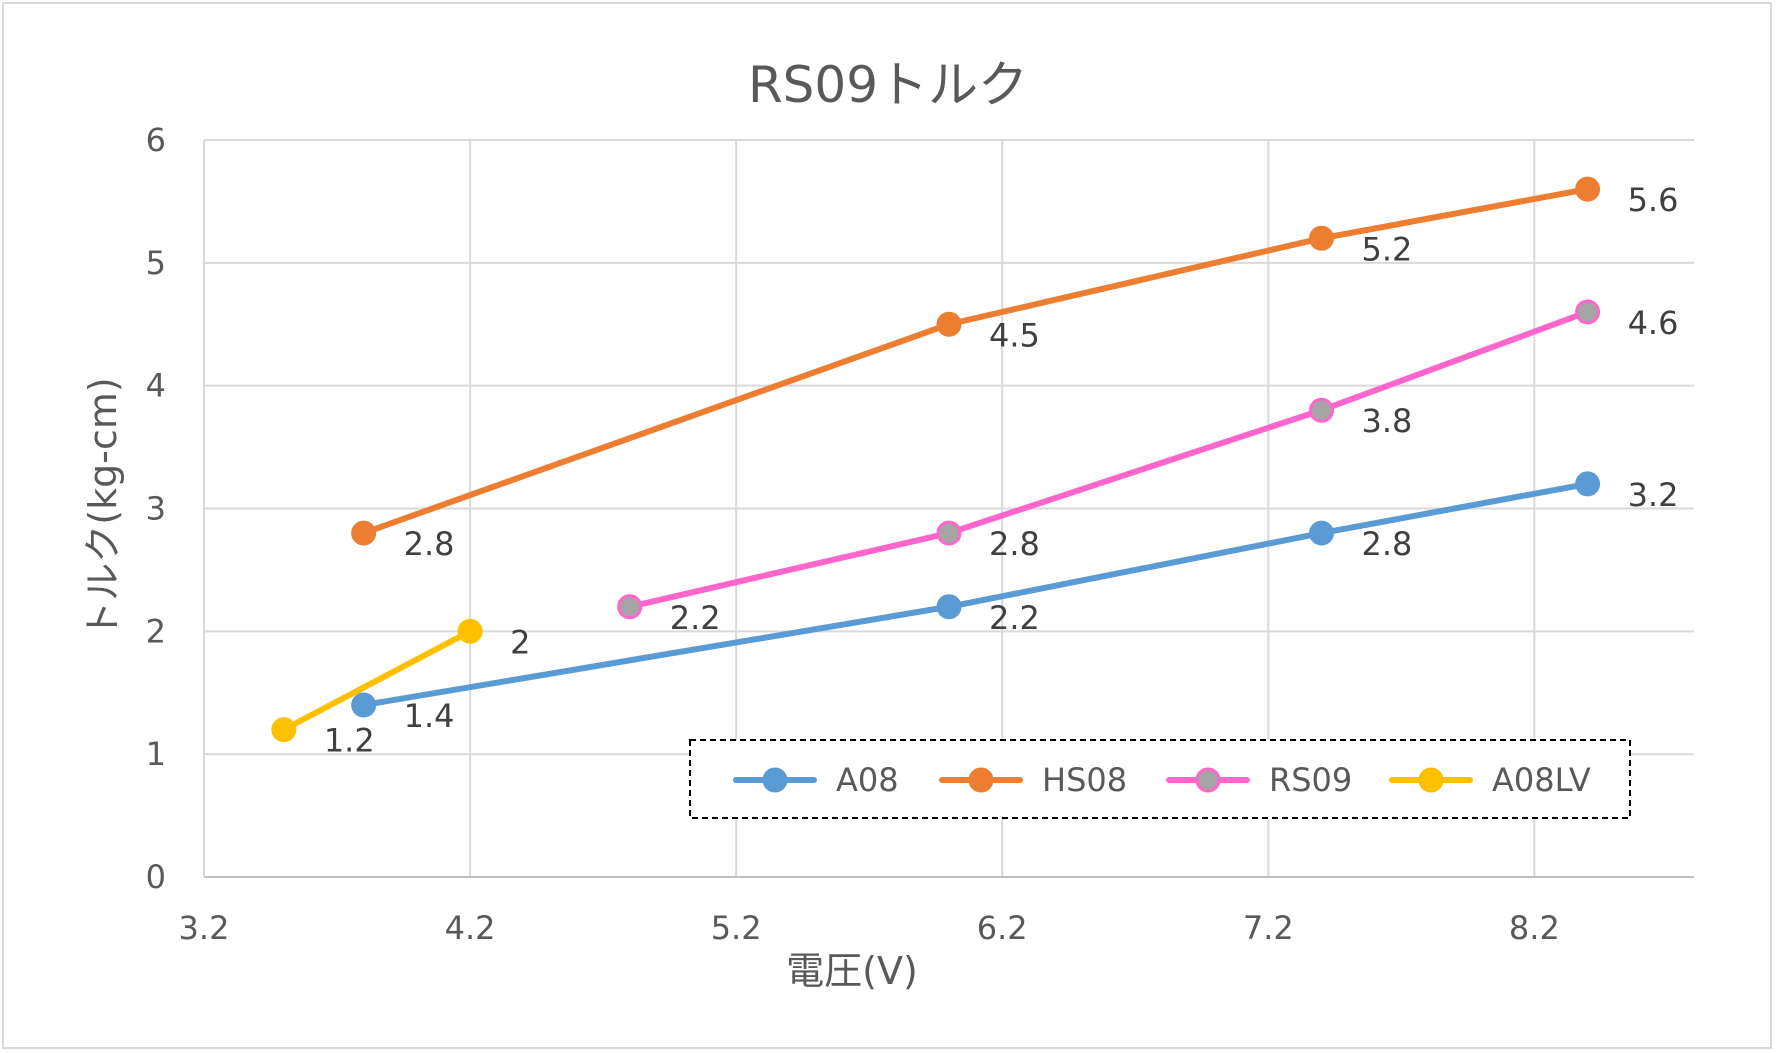 This screenshot has height=1053, width=1776. Describe the element at coordinates (1002, 928) in the screenshot. I see `x-tick-label: 6.2` at that location.